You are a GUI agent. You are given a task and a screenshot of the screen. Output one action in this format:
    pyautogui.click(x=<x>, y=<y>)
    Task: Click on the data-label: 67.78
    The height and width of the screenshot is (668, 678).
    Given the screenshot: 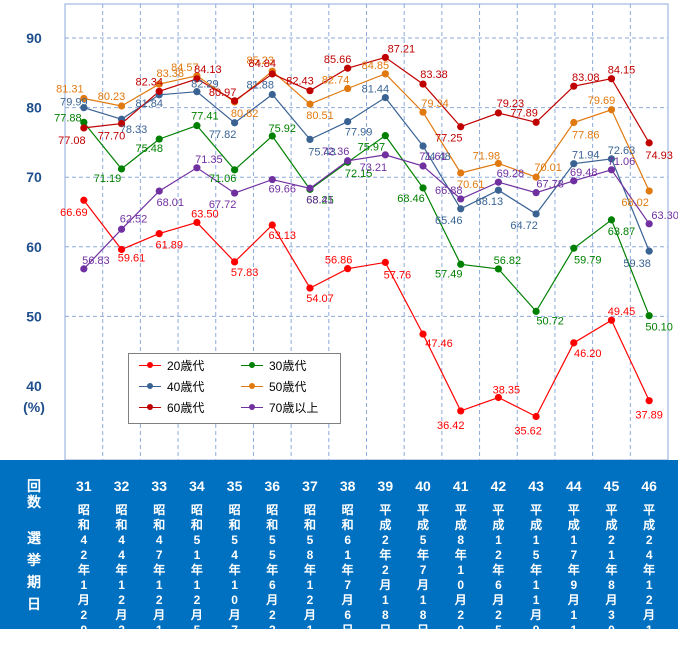 What is the action you would take?
    pyautogui.click(x=550, y=185)
    